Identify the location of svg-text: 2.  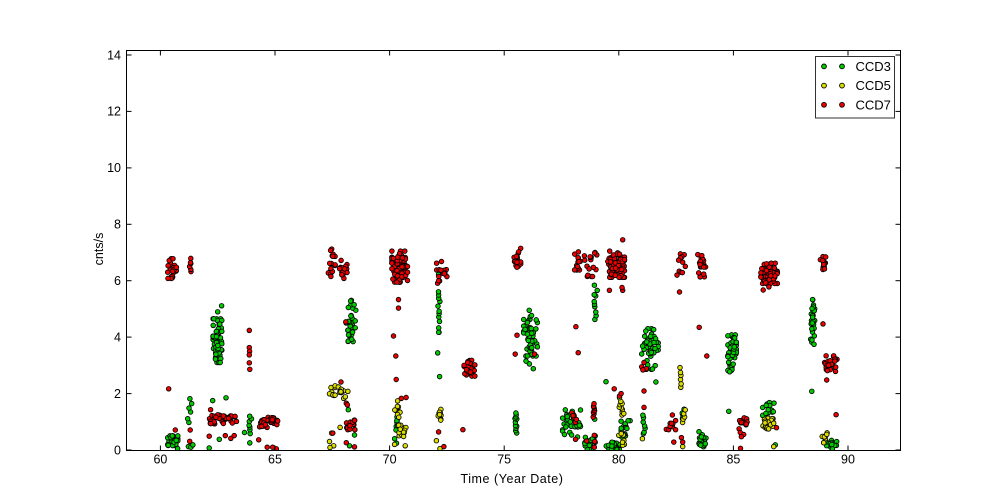
(117, 394).